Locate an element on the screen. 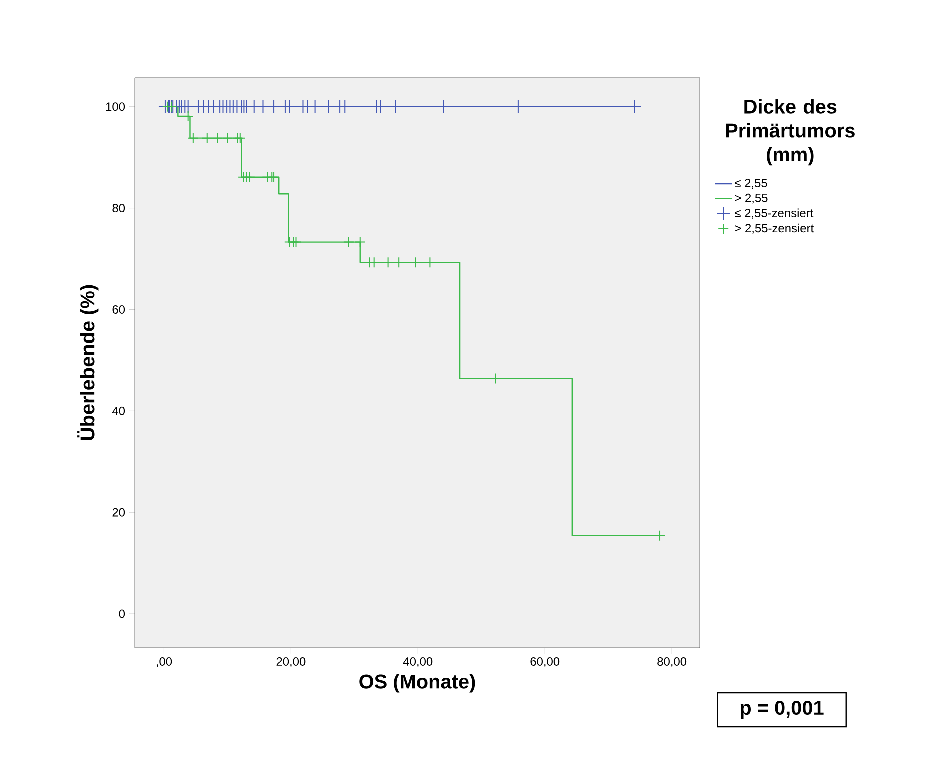 This screenshot has width=937, height=760. y-tick-label: 100 is located at coordinates (116, 107).